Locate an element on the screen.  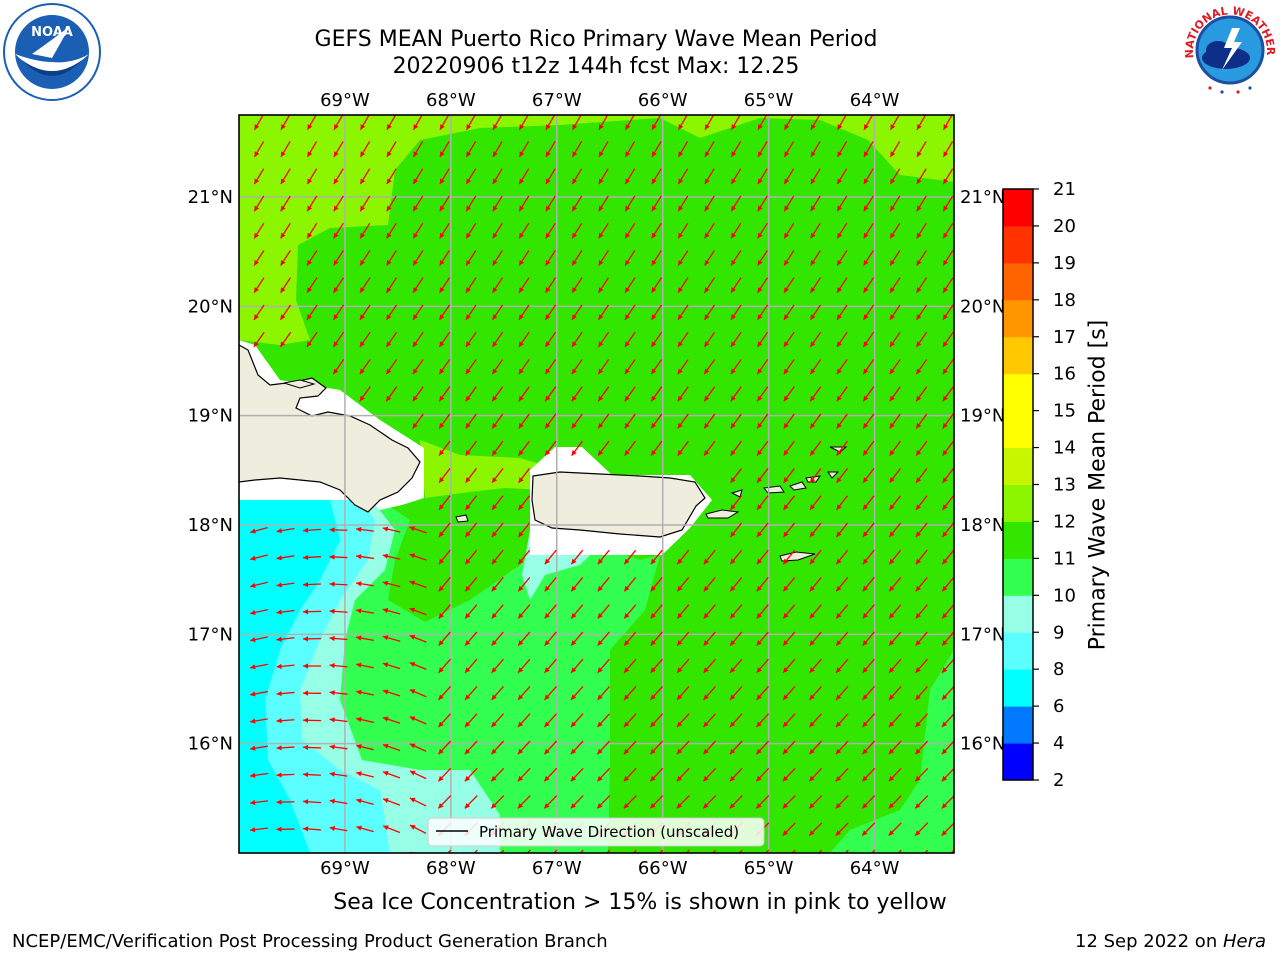
colorbar-tick-label: 8 is located at coordinates (1058, 669).